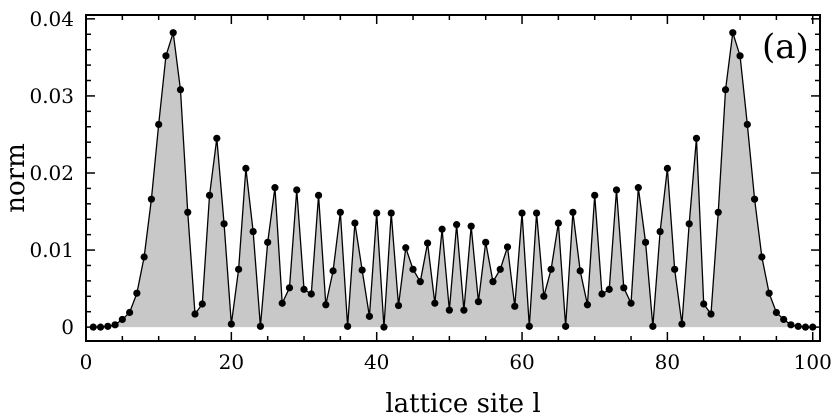  I want to click on x-tick-label: 60, so click(521, 362).